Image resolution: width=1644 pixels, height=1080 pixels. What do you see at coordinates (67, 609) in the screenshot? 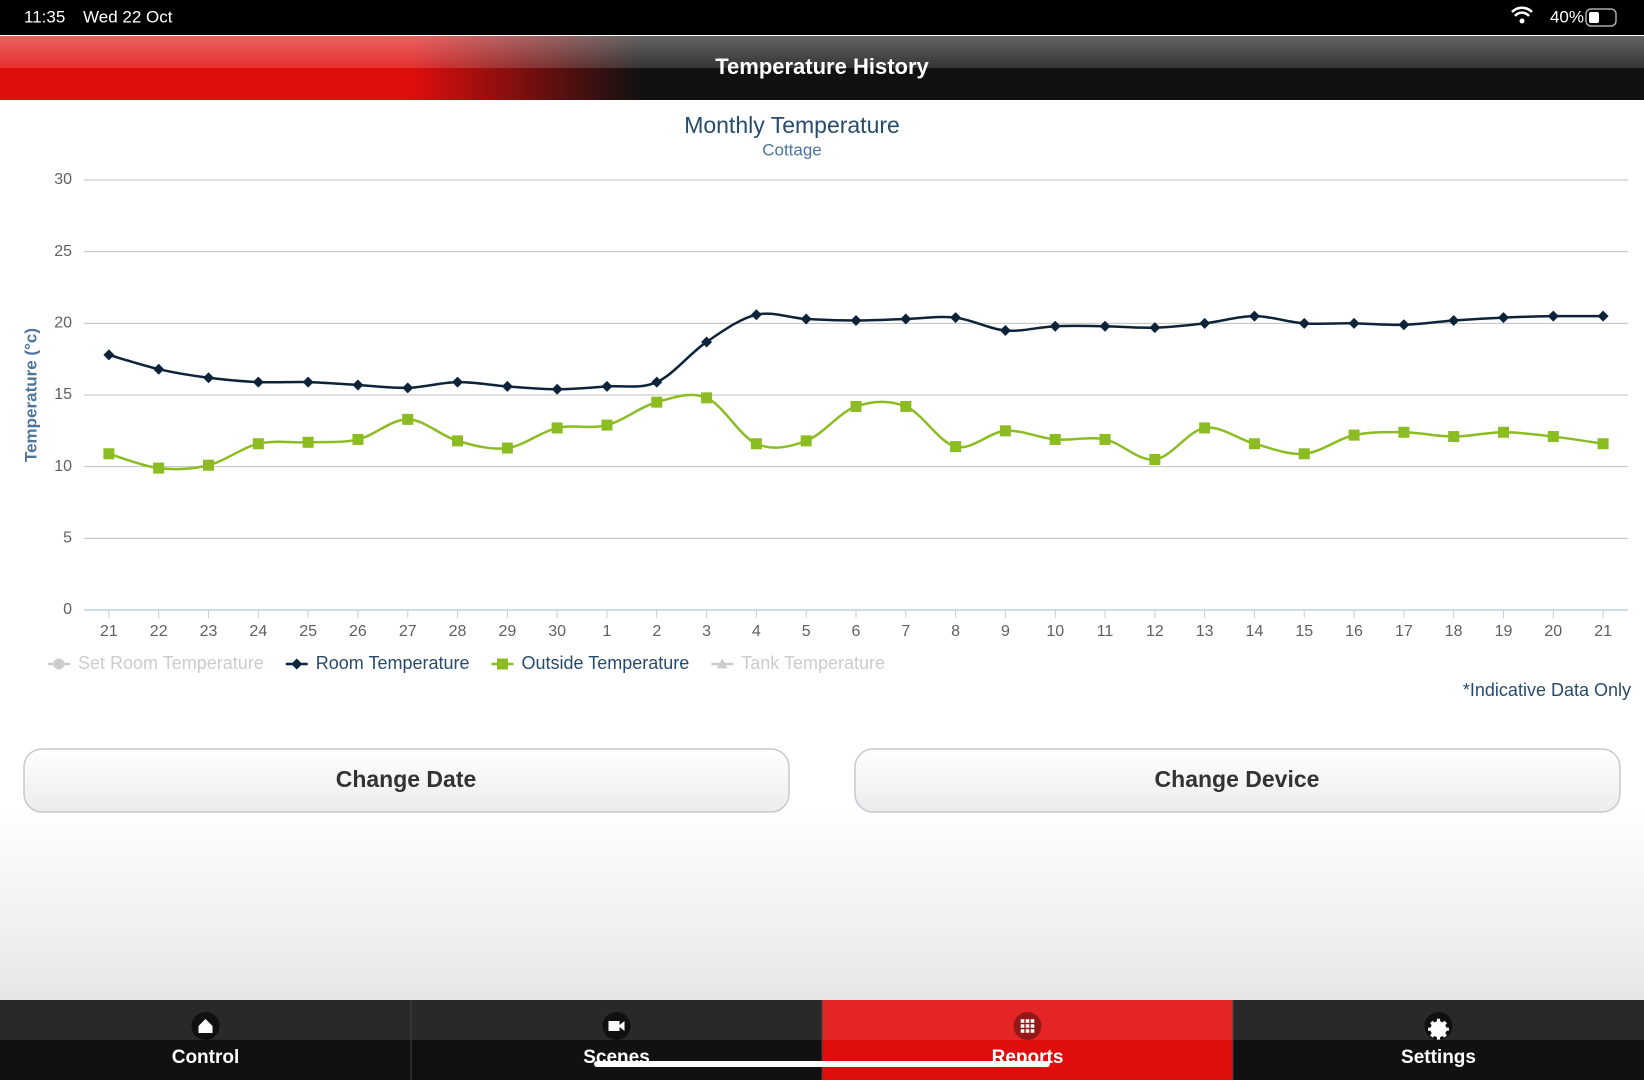
I see `y-tick-label: 0` at bounding box center [67, 609].